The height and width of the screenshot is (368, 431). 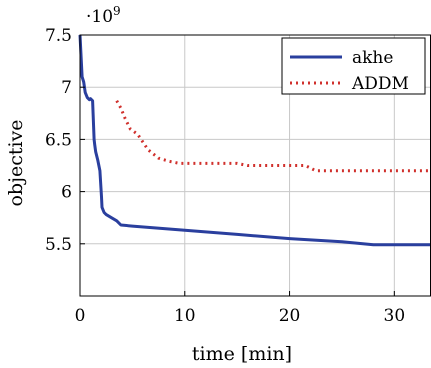 What do you see at coordinates (242, 354) in the screenshot?
I see `x-axis-label: time [min]` at bounding box center [242, 354].